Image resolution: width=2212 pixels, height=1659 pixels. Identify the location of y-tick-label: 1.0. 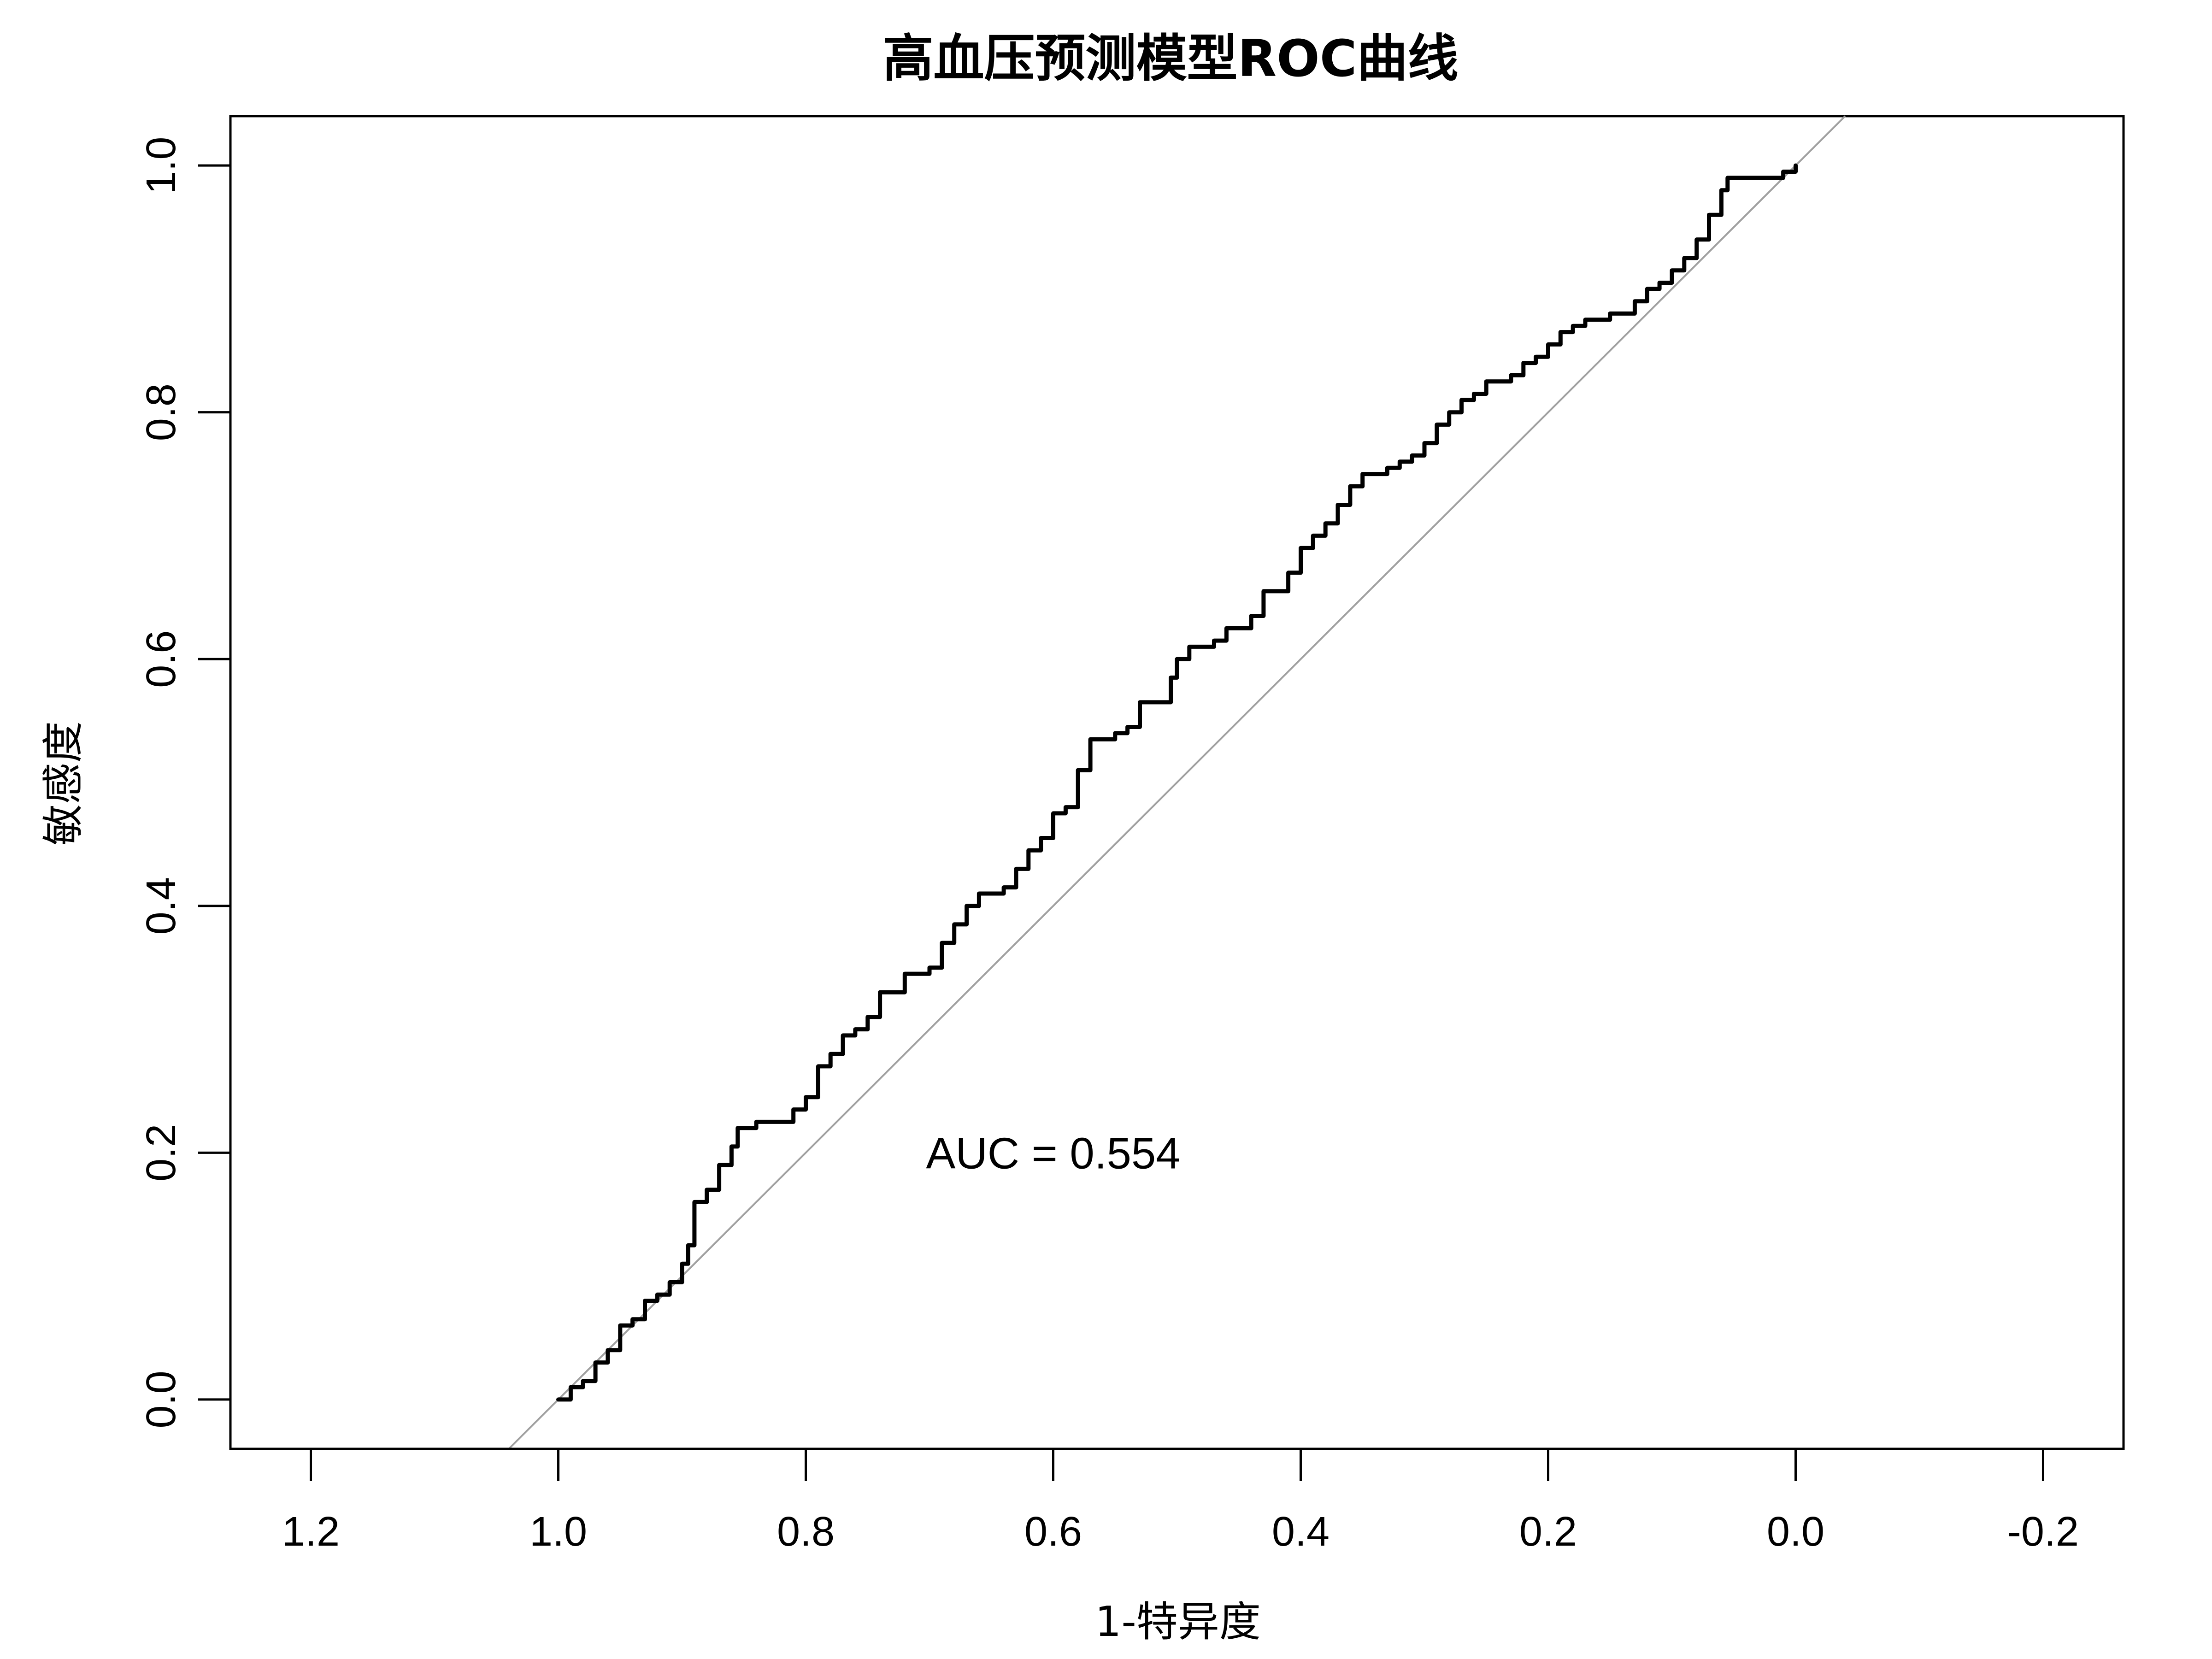
(161, 165).